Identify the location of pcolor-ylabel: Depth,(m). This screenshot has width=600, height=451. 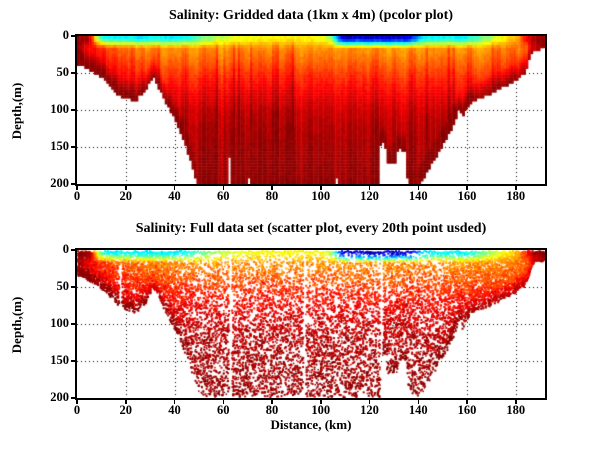
(16, 111).